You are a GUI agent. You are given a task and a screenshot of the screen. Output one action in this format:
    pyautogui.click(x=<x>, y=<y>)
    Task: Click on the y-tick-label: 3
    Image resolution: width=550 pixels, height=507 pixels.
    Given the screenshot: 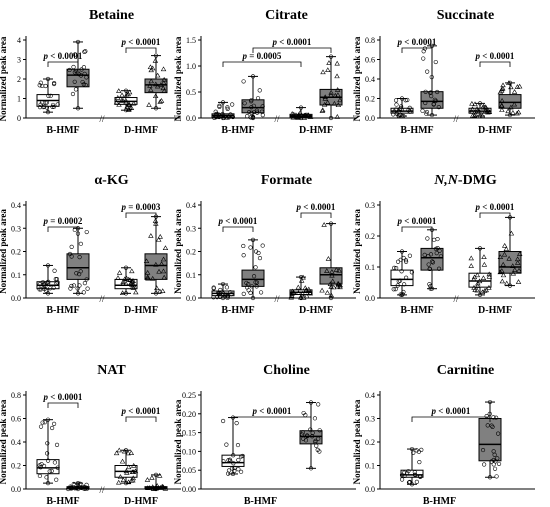 What is the action you would take?
    pyautogui.click(x=19, y=60)
    